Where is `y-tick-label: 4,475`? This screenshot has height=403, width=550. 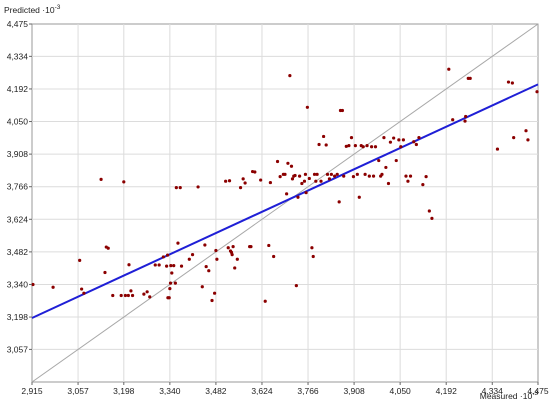
y-tick-label: 4,475 is located at coordinates (18, 24).